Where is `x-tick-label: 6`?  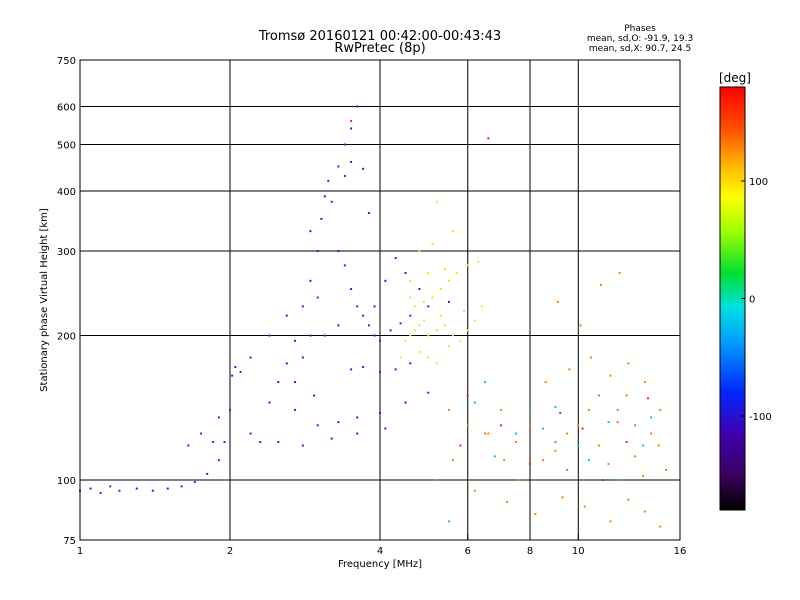 x-tick-label: 6 is located at coordinates (468, 551).